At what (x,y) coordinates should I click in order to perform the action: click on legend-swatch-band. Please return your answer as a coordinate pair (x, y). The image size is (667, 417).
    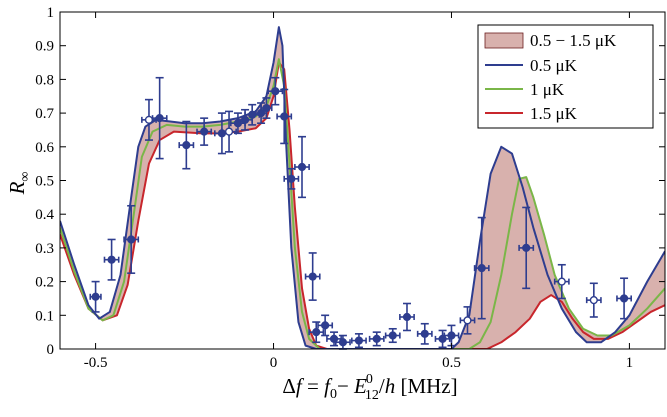
    Looking at the image, I should click on (504, 40).